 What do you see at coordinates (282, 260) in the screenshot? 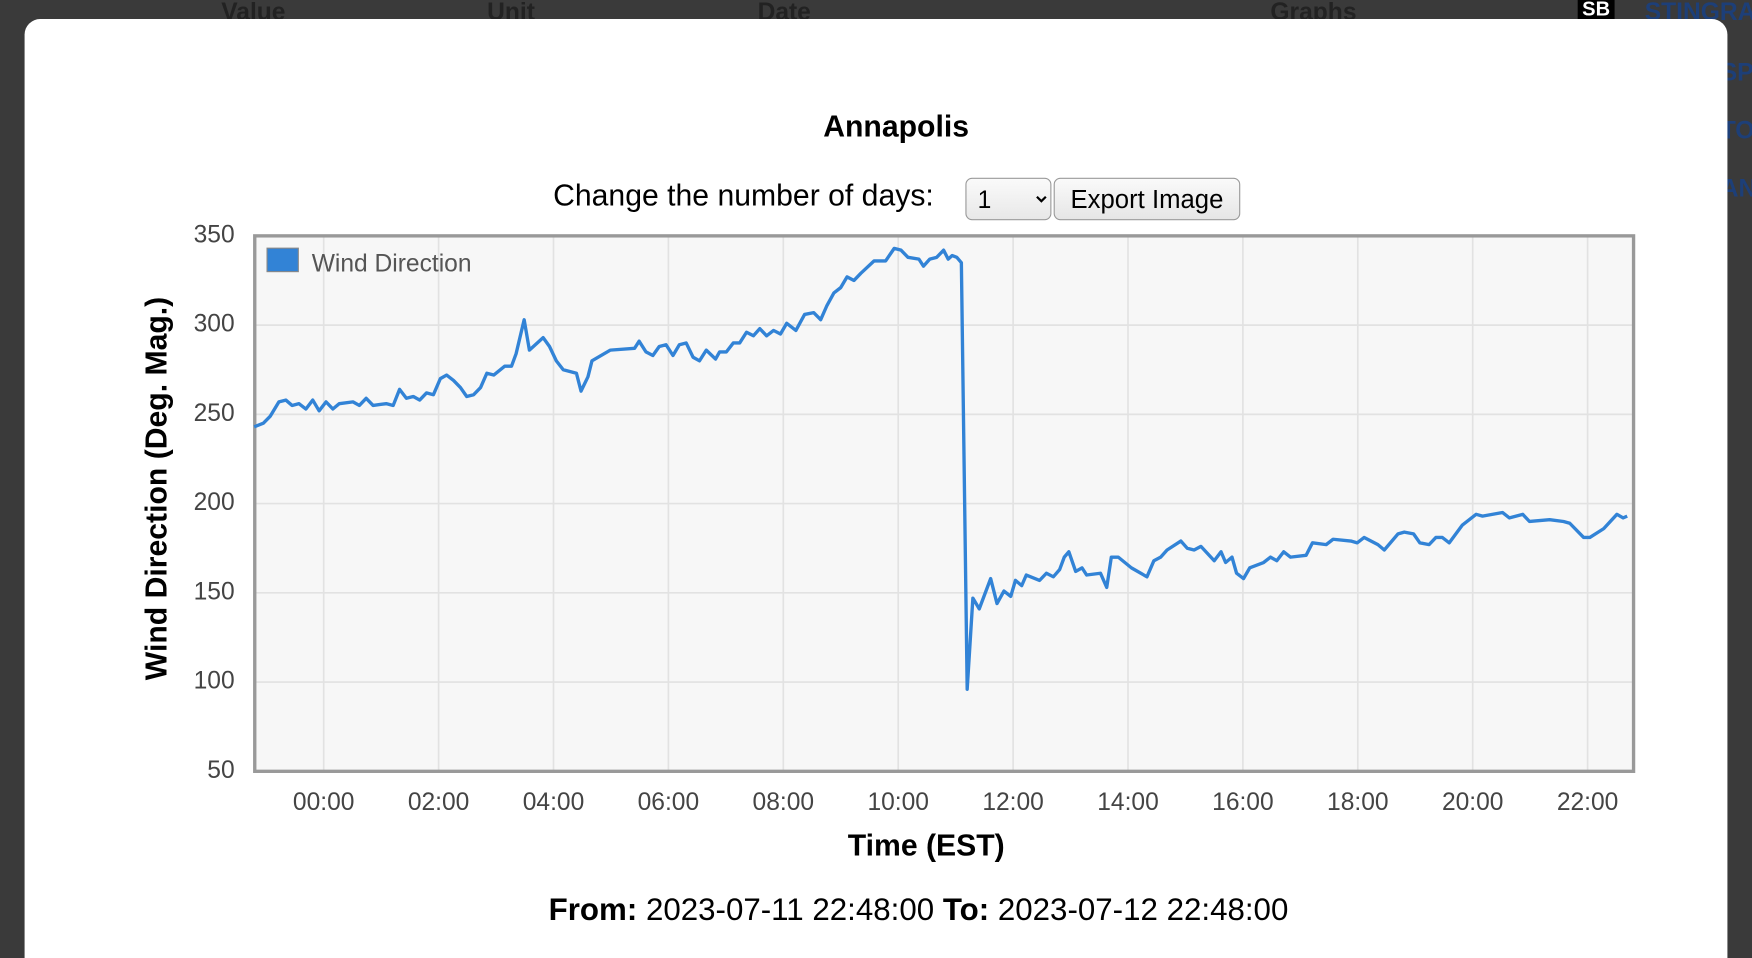
I see `legend-swatch` at bounding box center [282, 260].